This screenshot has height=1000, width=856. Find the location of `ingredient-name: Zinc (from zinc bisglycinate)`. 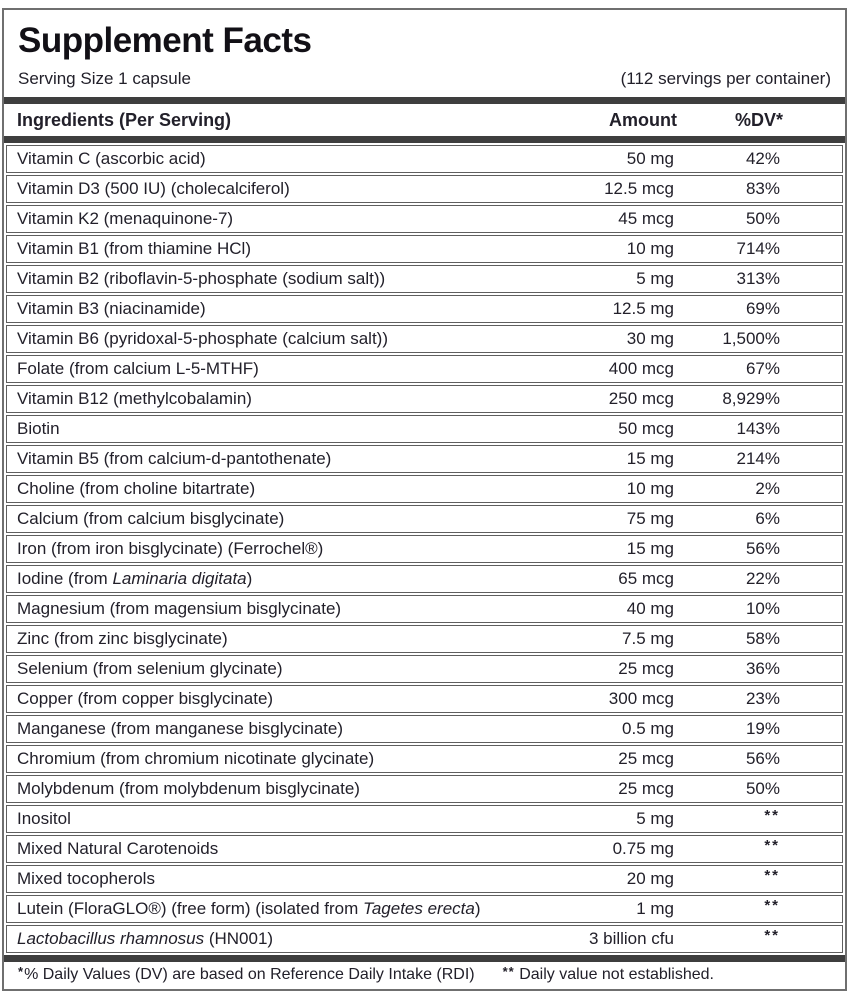

ingredient-name: Zinc (from zinc bisglycinate) is located at coordinates (122, 638).